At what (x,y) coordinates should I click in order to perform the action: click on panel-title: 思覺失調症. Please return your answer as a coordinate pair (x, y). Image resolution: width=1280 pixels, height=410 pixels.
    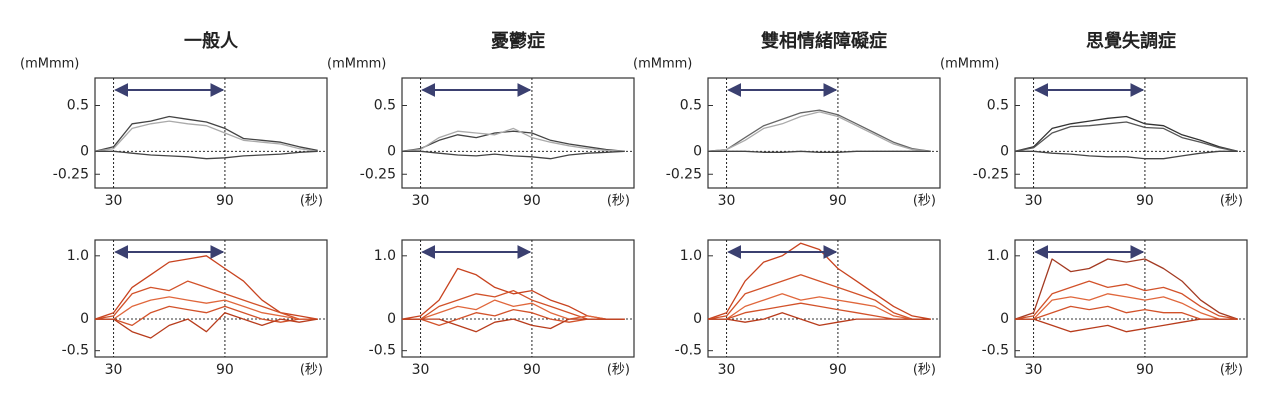
    Looking at the image, I should click on (1131, 41).